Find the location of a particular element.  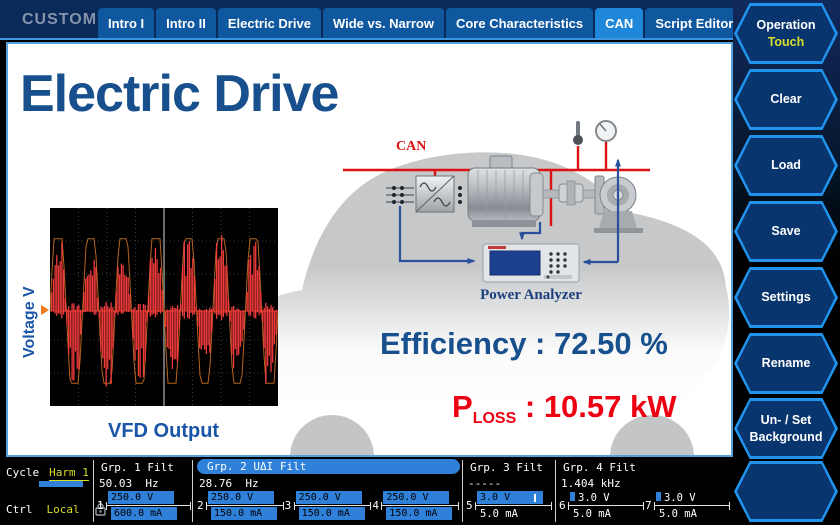

torque-sensor-icon is located at coordinates (577, 193).